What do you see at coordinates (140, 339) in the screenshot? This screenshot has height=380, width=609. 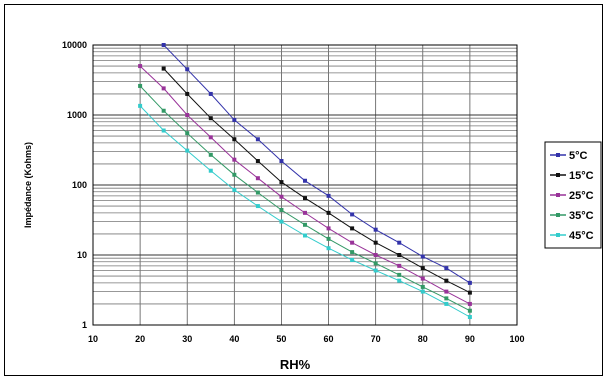 I see `x-tick-label: 20` at bounding box center [140, 339].